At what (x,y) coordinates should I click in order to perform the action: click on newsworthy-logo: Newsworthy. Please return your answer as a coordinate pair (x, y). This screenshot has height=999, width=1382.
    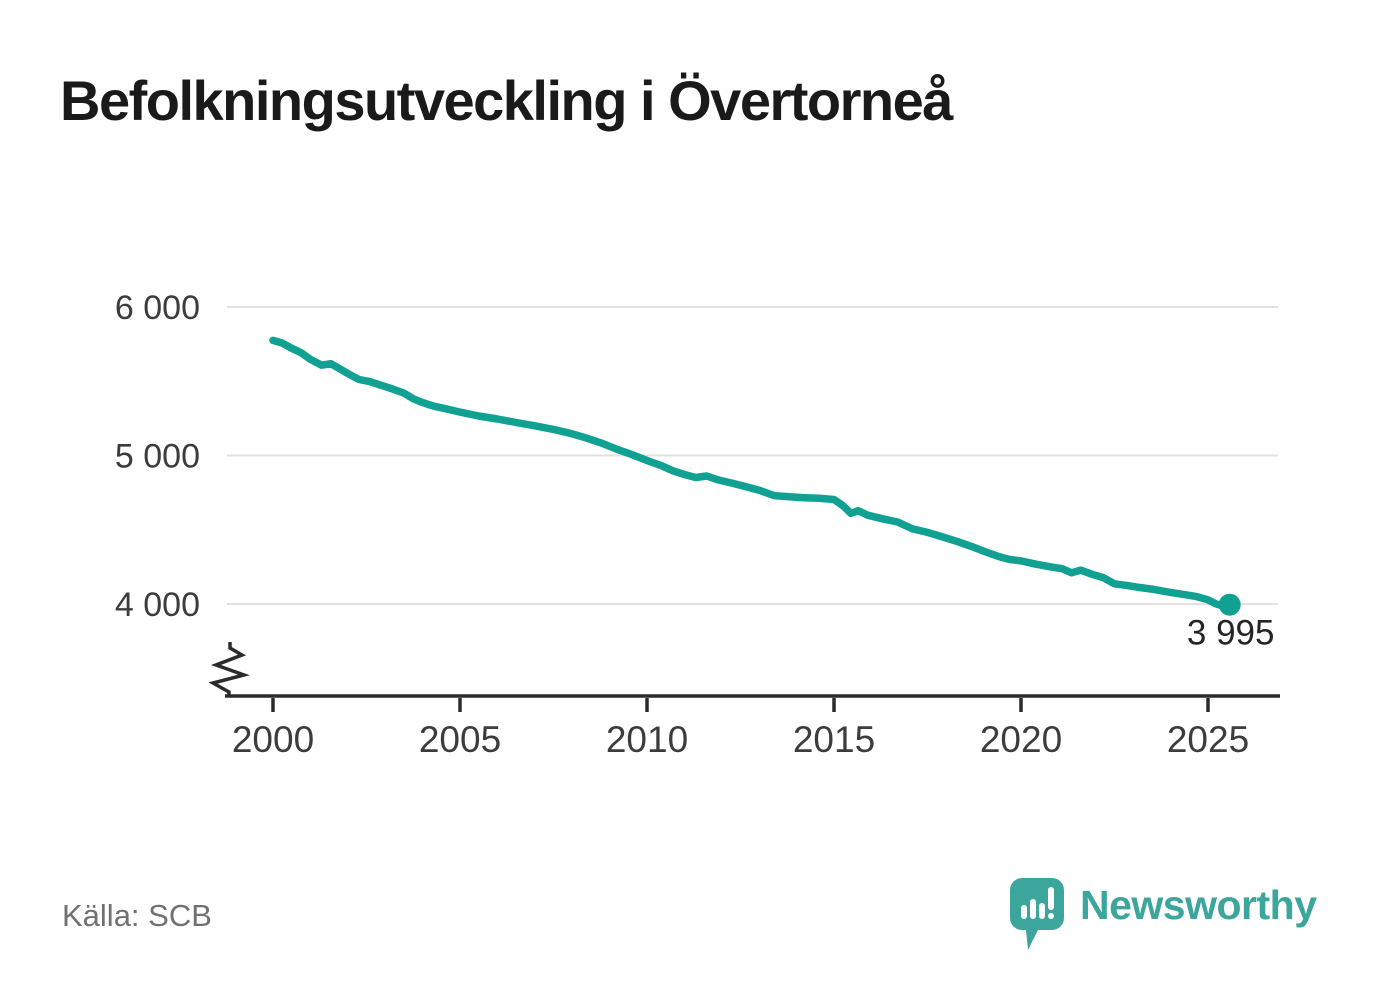
    Looking at the image, I should click on (1163, 915).